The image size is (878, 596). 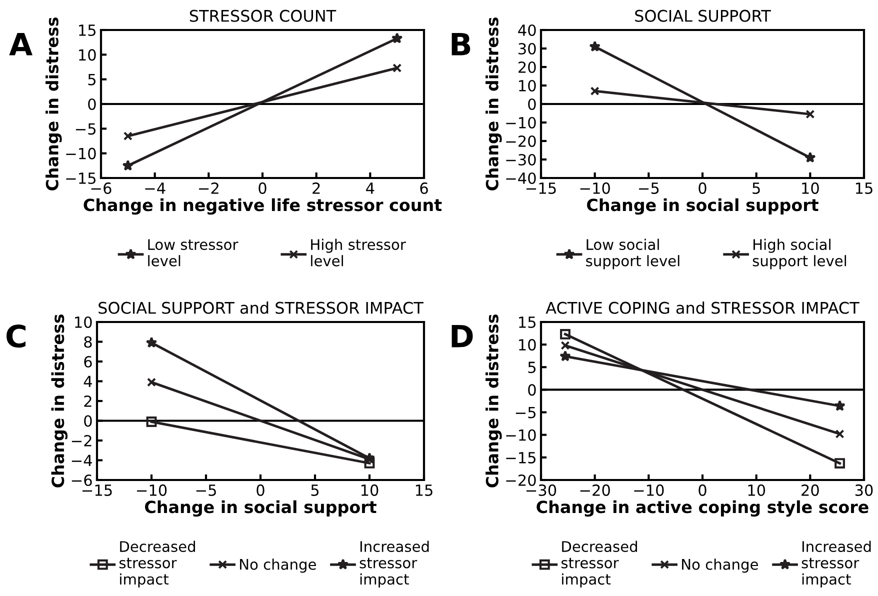 What do you see at coordinates (703, 308) in the screenshot?
I see `chart-title: ACTIVE COPING and STRESSOR IMPACT` at bounding box center [703, 308].